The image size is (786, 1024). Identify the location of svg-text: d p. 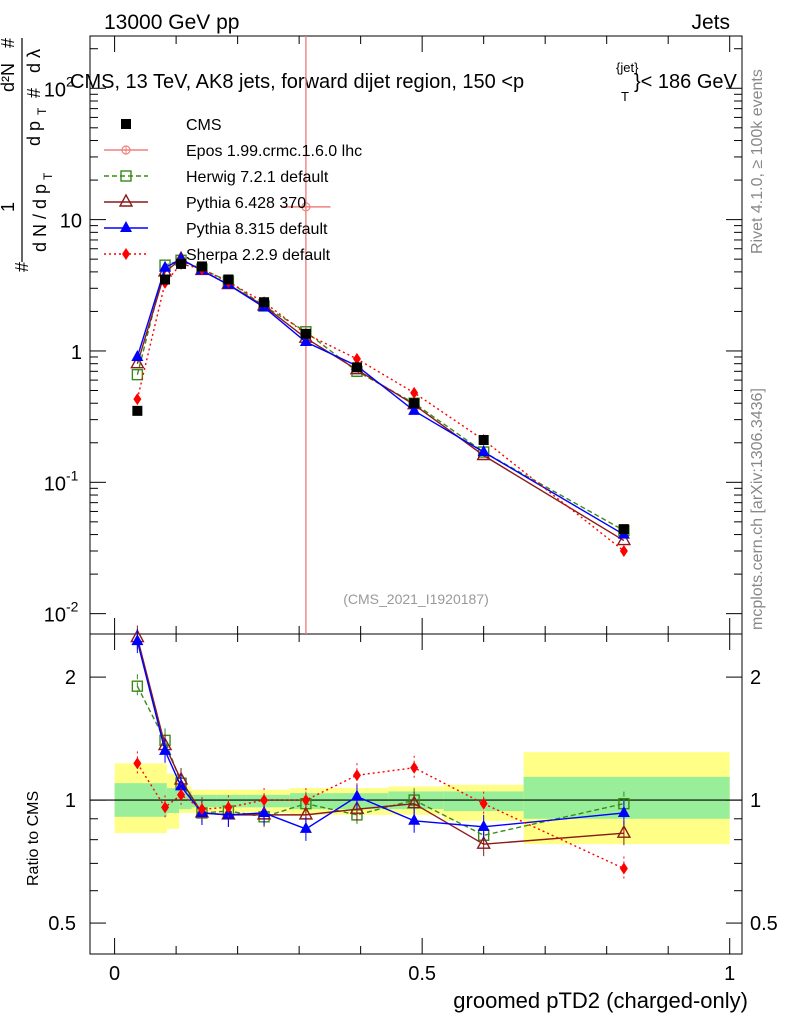
(34, 133).